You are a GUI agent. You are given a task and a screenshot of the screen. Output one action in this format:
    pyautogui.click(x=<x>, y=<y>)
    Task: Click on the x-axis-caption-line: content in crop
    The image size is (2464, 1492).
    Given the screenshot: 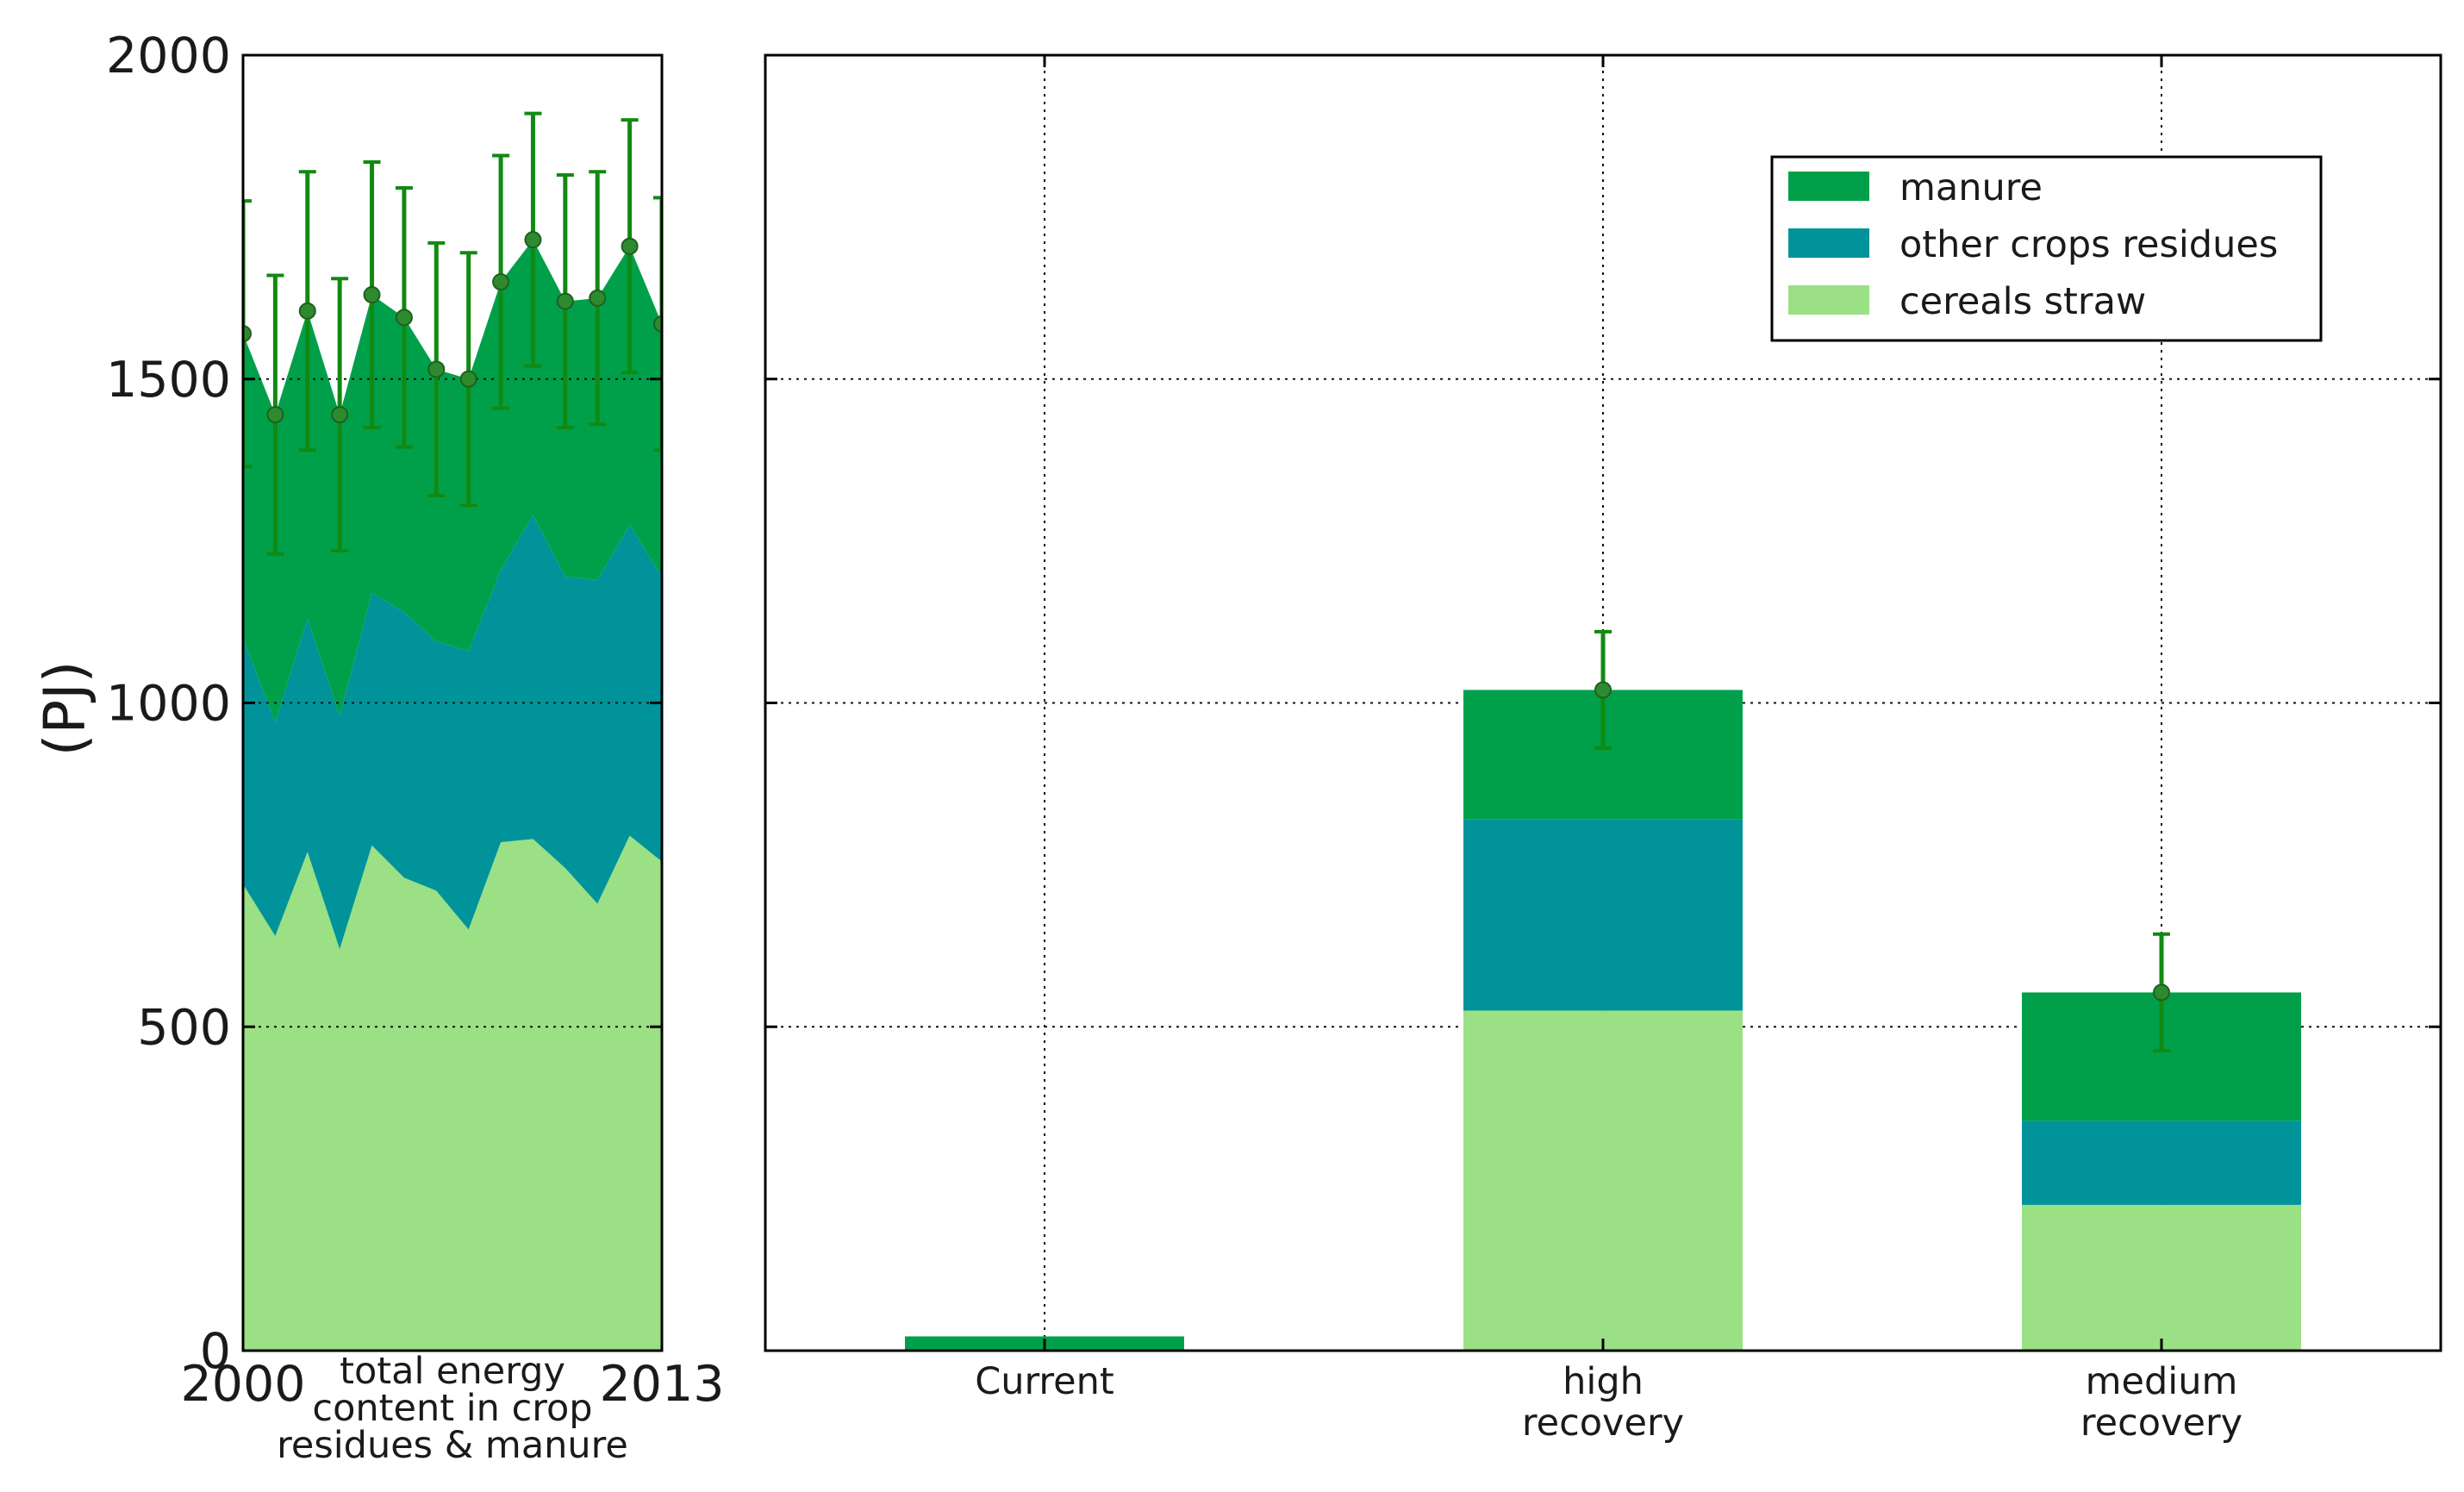 What is the action you would take?
    pyautogui.click(x=452, y=1408)
    